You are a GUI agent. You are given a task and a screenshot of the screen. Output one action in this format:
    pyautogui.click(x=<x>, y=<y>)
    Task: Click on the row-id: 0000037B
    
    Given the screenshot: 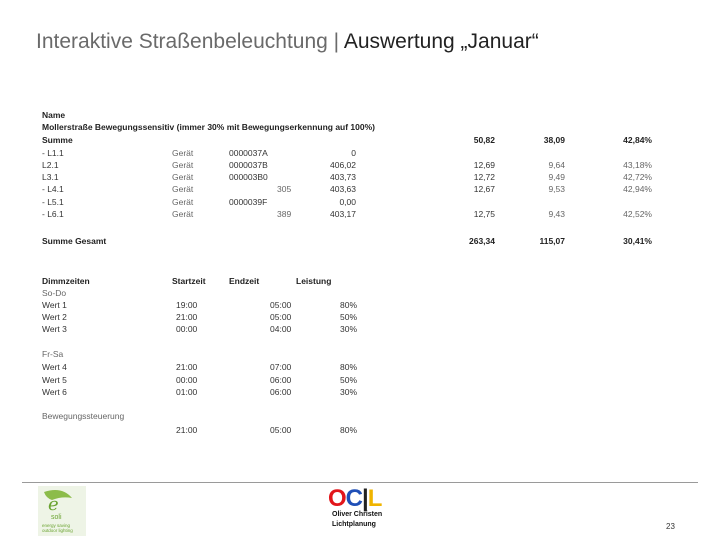 What is the action you would take?
    pyautogui.click(x=248, y=165)
    